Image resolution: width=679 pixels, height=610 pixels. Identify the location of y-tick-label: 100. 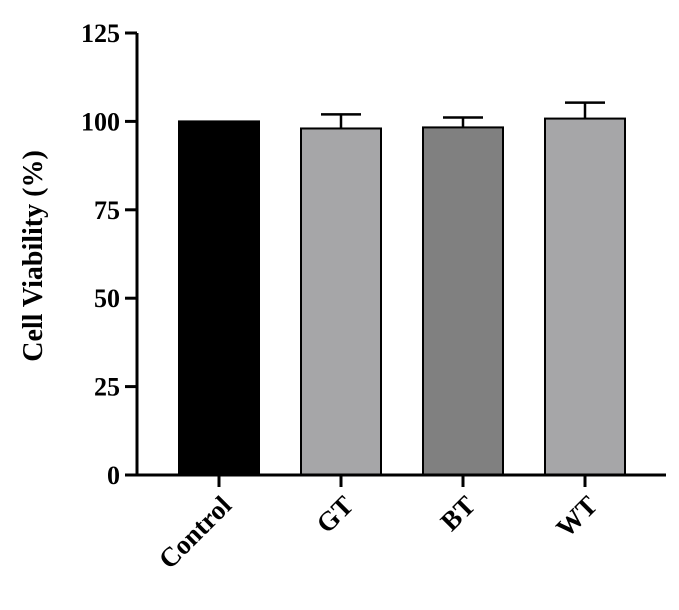
(100, 121).